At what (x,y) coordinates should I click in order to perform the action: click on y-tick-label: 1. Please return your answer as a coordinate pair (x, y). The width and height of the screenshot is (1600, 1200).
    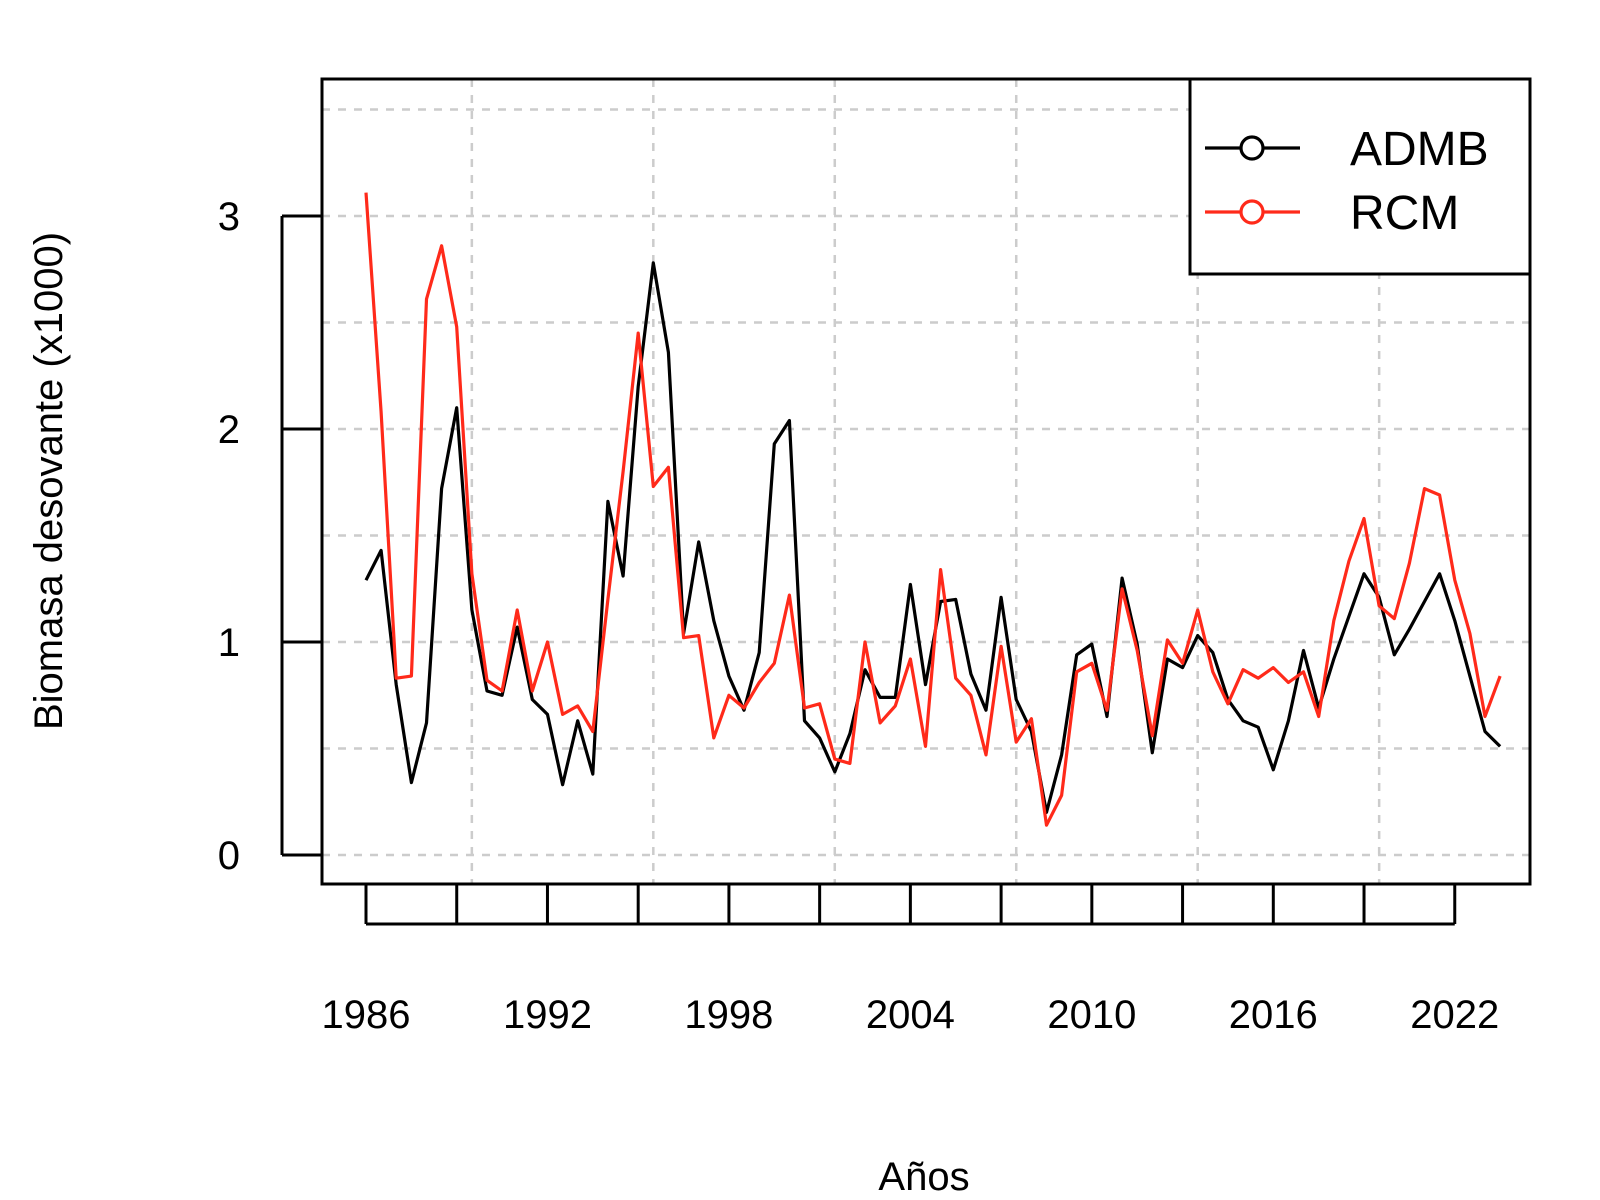
    Looking at the image, I should click on (229, 643).